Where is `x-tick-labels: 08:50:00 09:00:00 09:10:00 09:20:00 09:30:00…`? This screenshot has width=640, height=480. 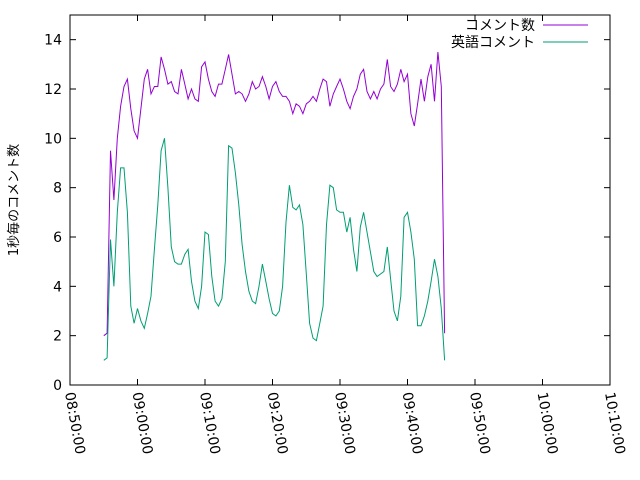 x-tick-labels: 08:50:00 09:00:00 09:10:00 09:20:00 09:30:00… is located at coordinates (344, 423).